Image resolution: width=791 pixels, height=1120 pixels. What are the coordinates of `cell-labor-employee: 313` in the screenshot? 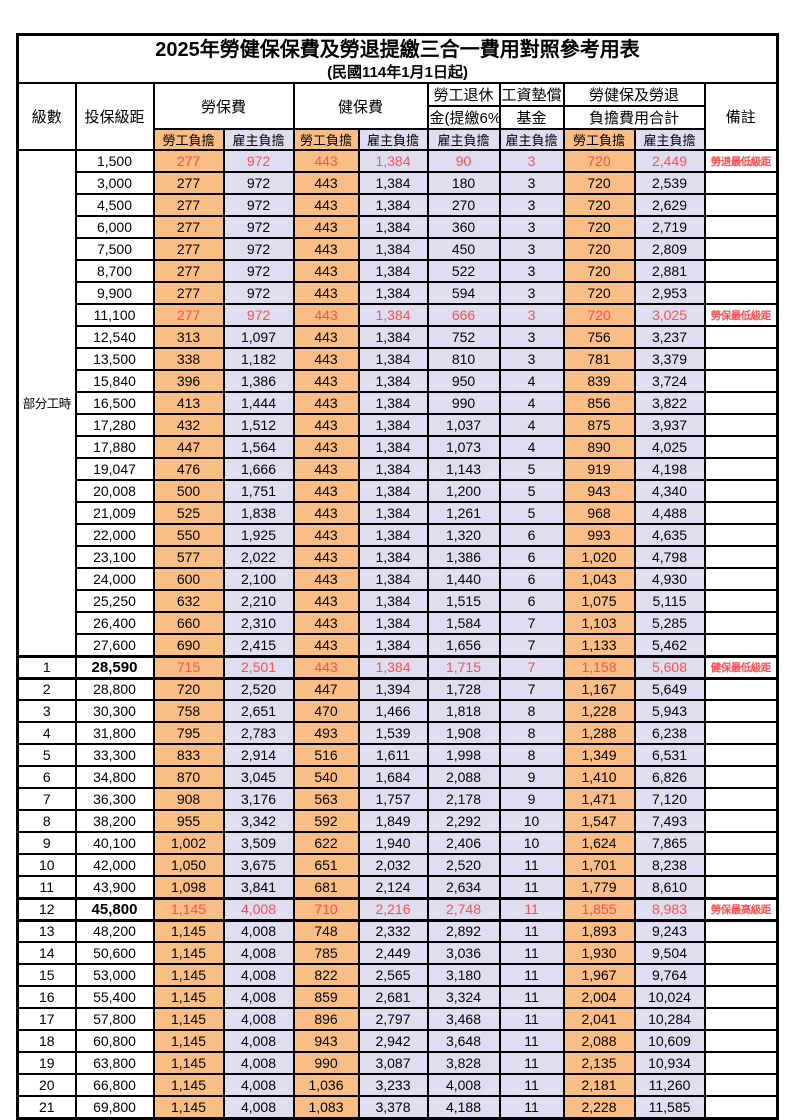 It's located at (188, 337).